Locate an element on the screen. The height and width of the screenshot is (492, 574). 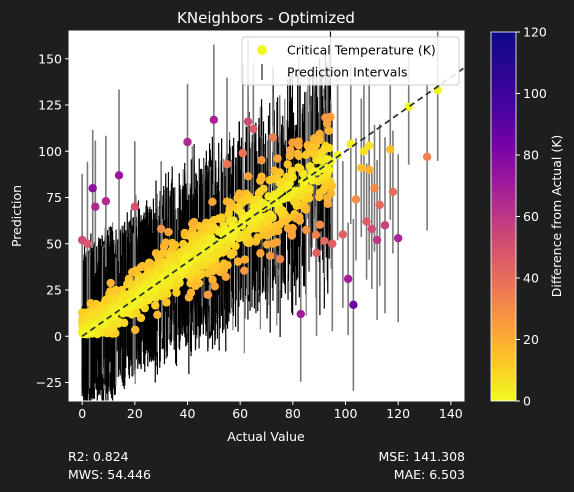
metric-mse: MSE: 141.308 is located at coordinates (422, 456).